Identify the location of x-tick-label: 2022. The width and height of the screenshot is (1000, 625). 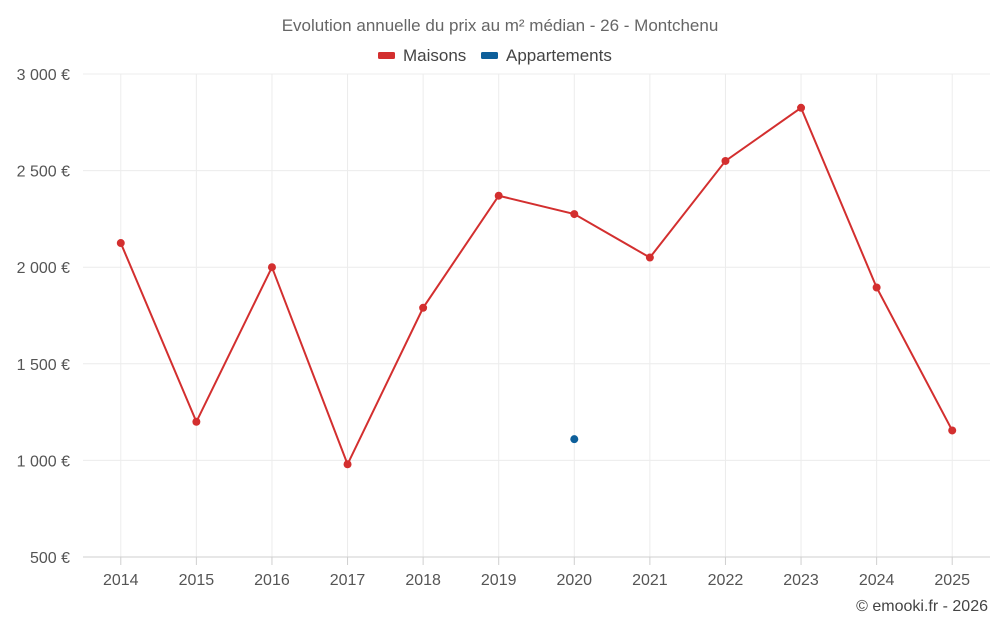
(726, 580).